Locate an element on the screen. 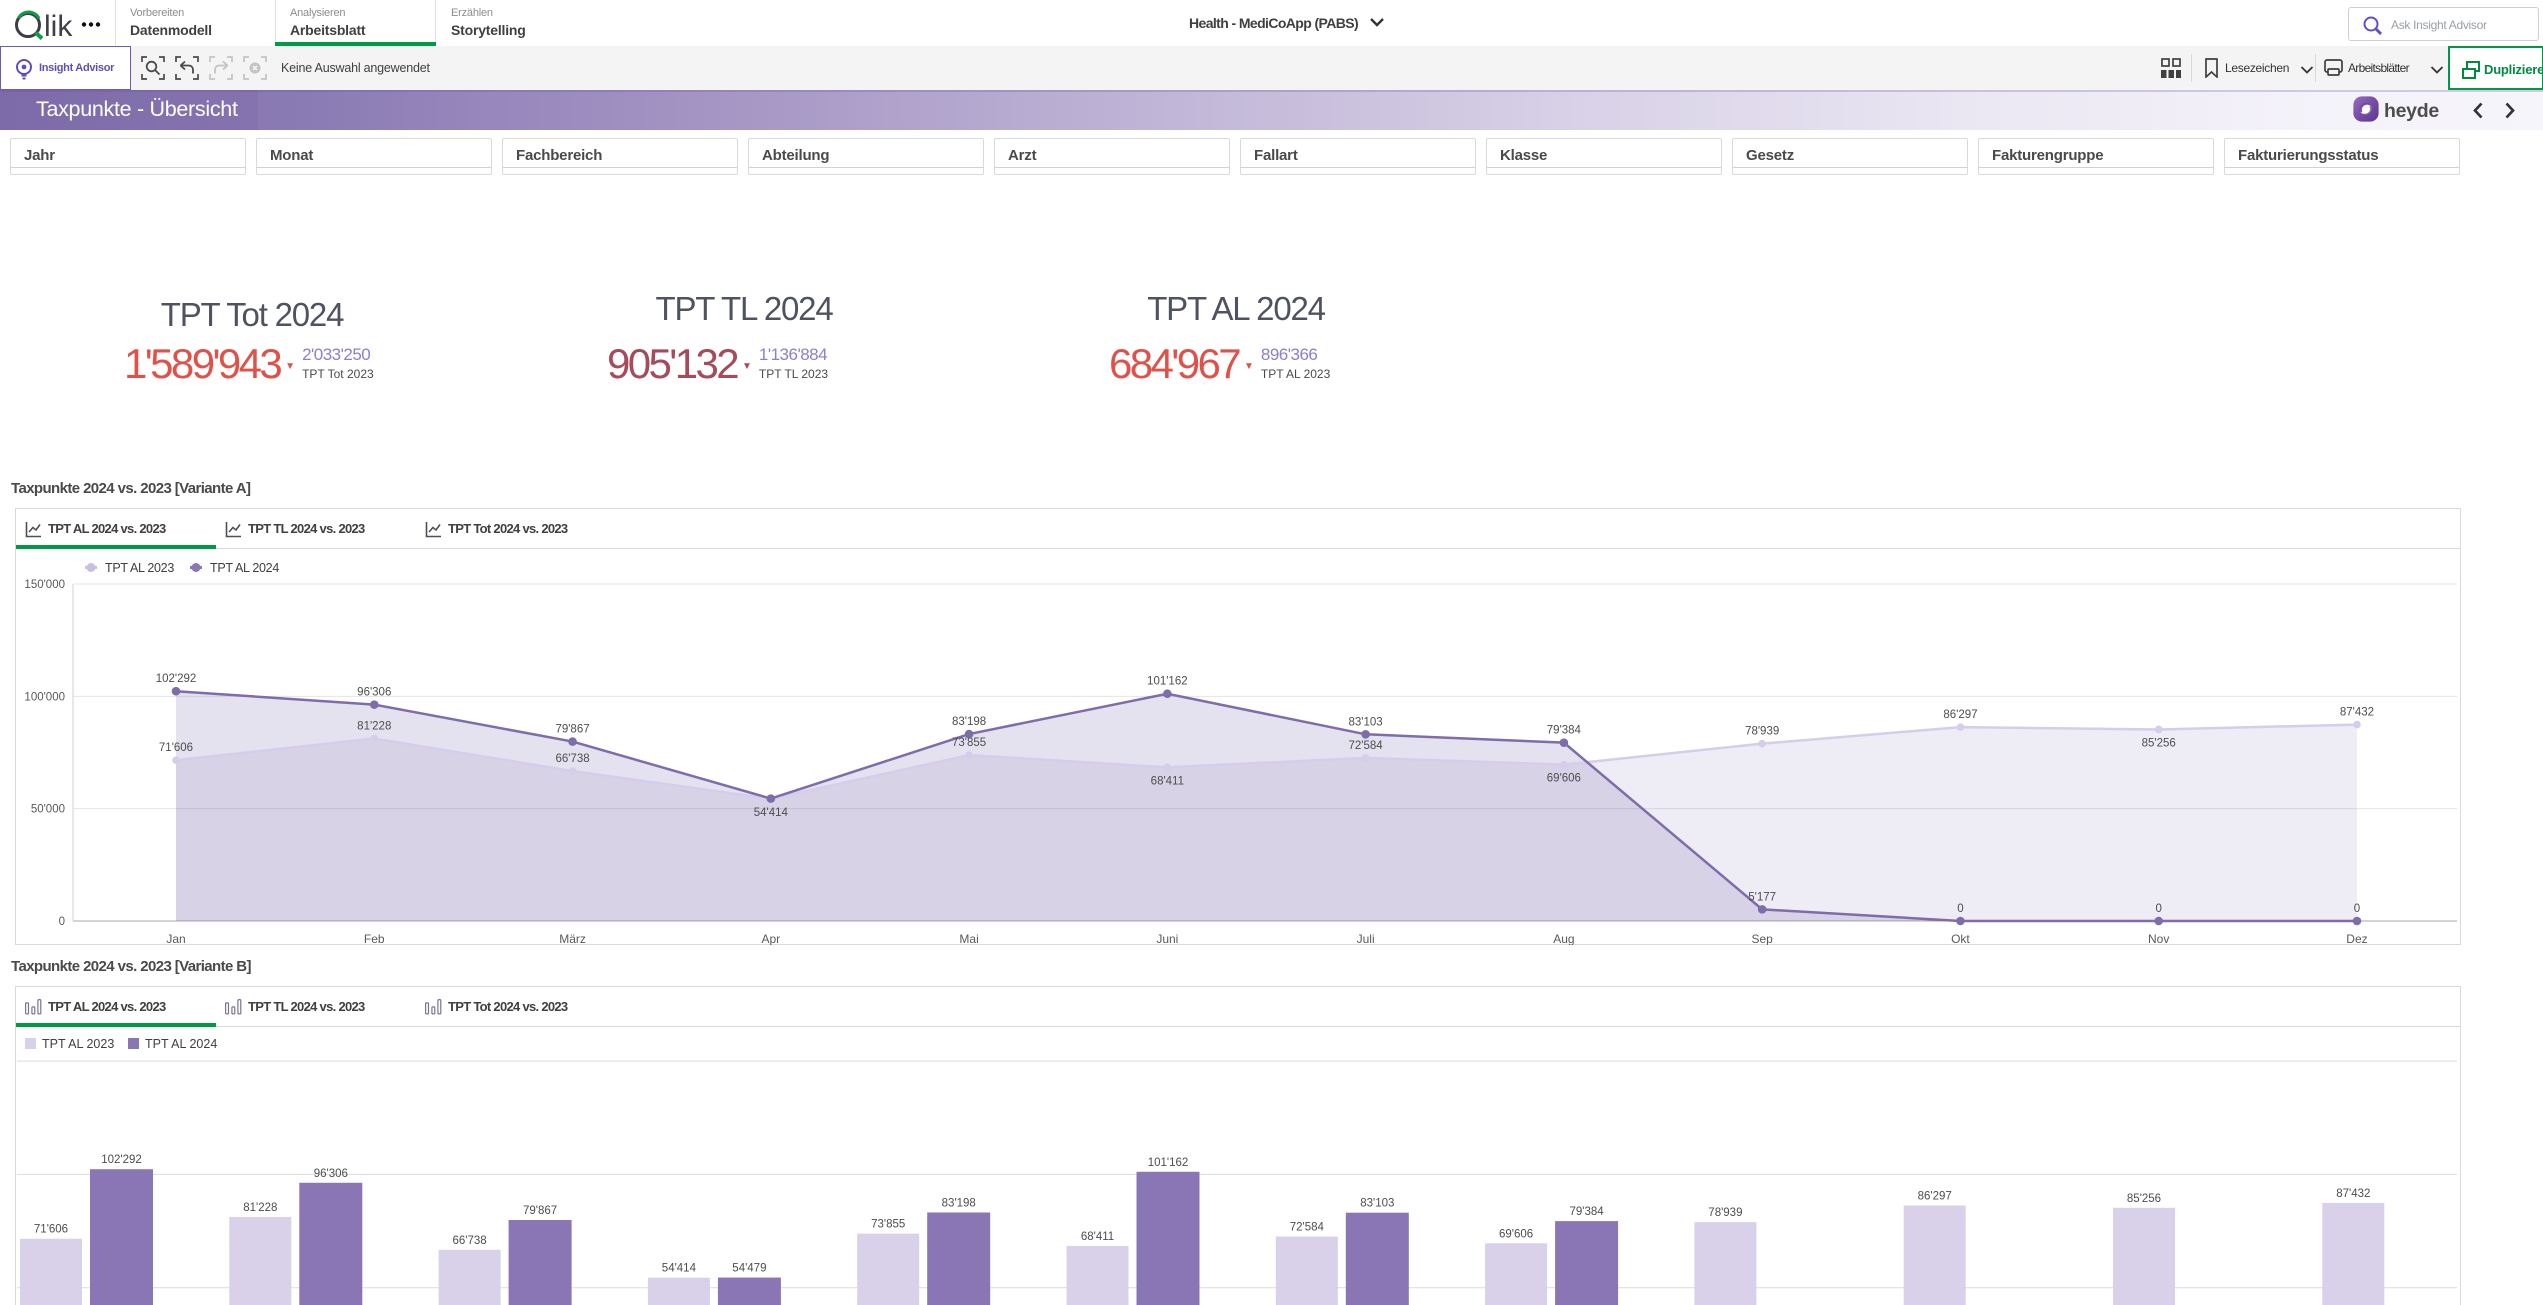 This screenshot has width=2543, height=1305. svg-text: lik is located at coordinates (58, 26).